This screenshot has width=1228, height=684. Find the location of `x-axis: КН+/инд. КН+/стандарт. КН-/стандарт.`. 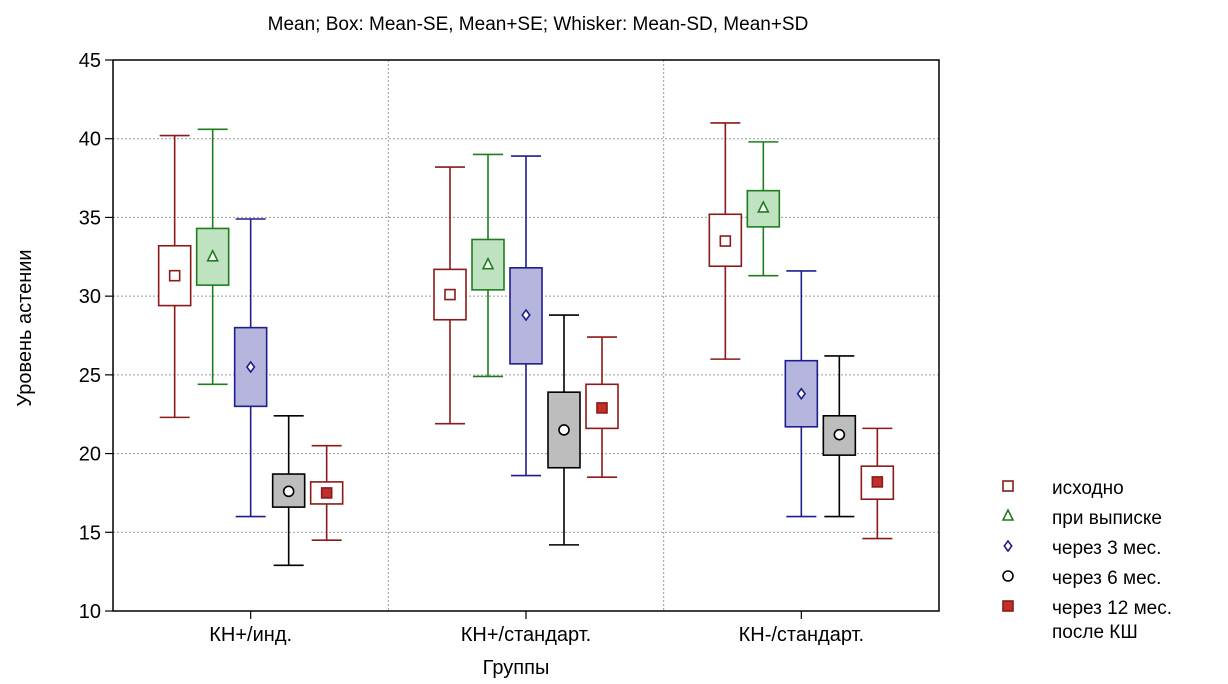

x-axis: КН+/инд. КН+/стандарт. КН-/стандарт. is located at coordinates (536, 628).